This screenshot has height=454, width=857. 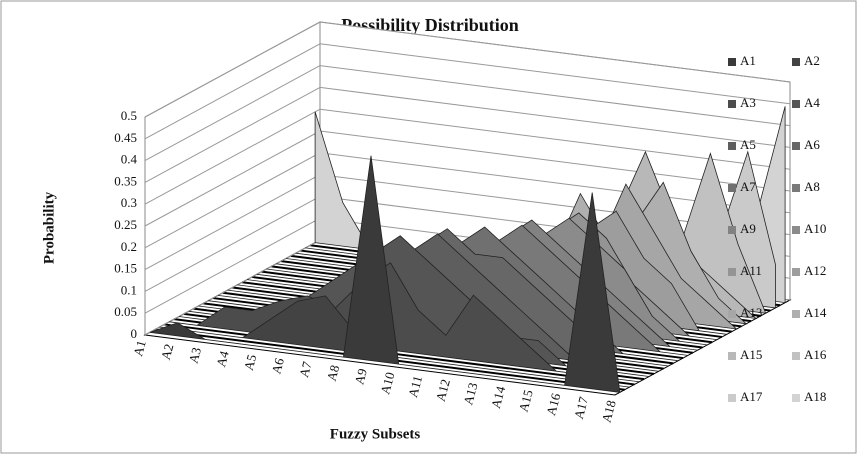 What do you see at coordinates (134, 333) in the screenshot?
I see `y-tick-label: 0` at bounding box center [134, 333].